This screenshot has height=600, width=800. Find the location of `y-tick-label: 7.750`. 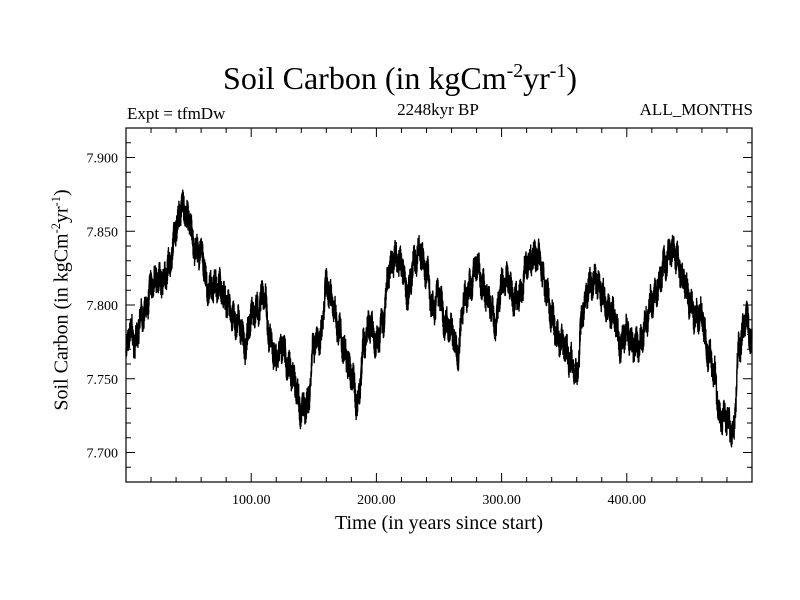

y-tick-label: 7.750 is located at coordinates (103, 380).